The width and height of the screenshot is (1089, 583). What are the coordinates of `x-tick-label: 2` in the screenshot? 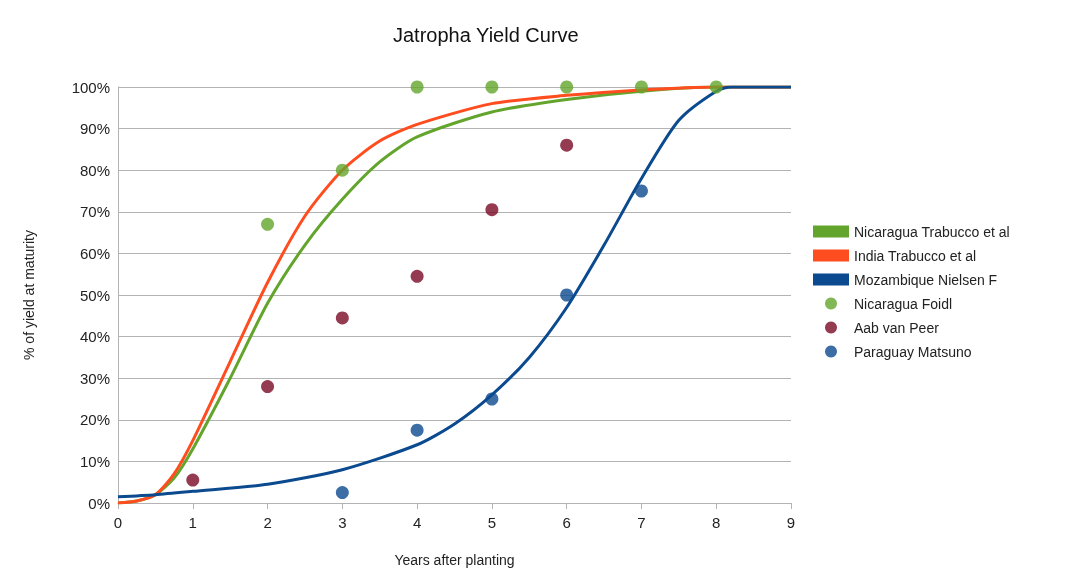 It's located at (267, 522).